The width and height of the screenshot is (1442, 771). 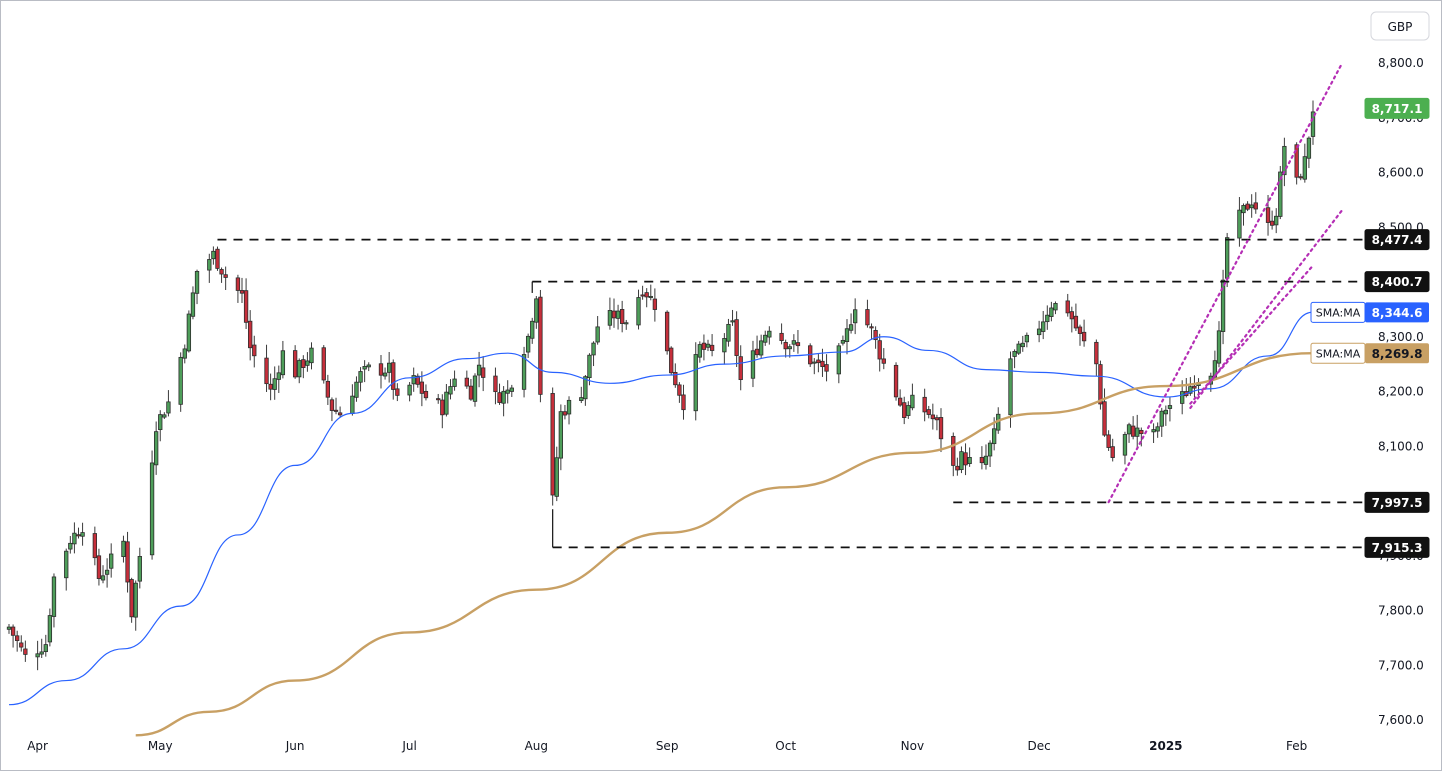 I want to click on currency-button: GBP, so click(x=1400, y=26).